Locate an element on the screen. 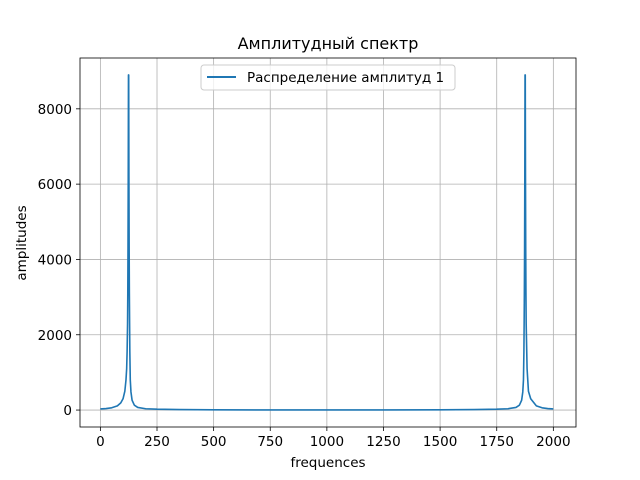 This screenshot has height=480, width=640. legend-label: Распределение амплитуд 1 is located at coordinates (345, 78).